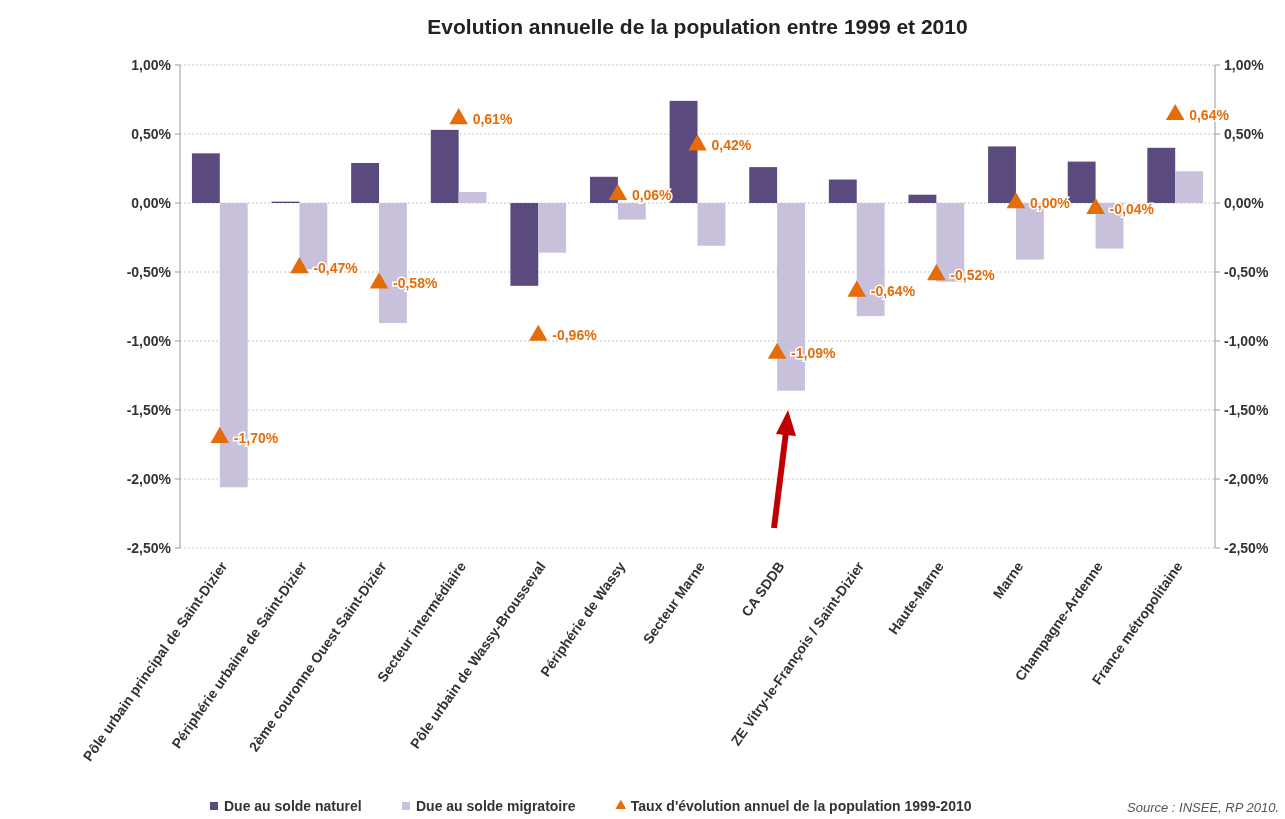 The image size is (1285, 819). What do you see at coordinates (492, 118) in the screenshot?
I see `data-label: 0,61%` at bounding box center [492, 118].